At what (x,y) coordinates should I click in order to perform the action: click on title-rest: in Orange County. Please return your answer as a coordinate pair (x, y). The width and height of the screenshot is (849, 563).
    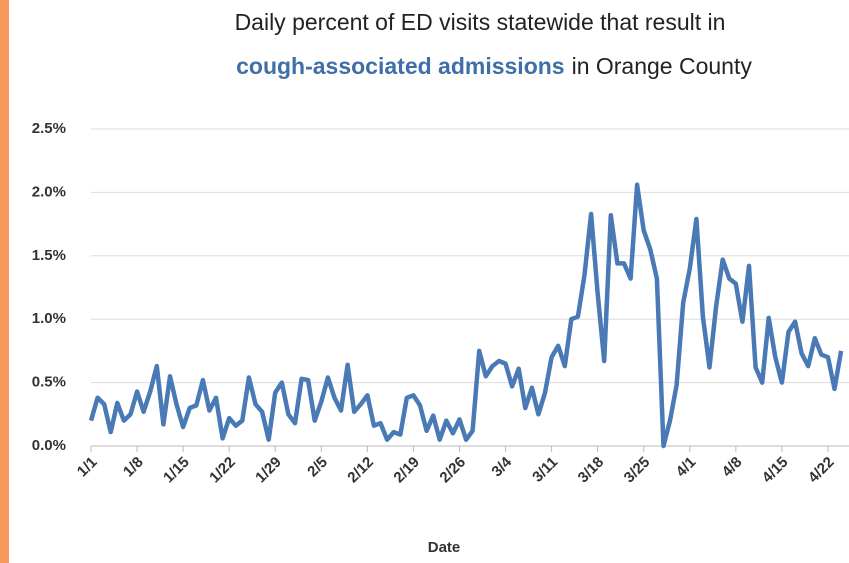
    Looking at the image, I should click on (662, 66).